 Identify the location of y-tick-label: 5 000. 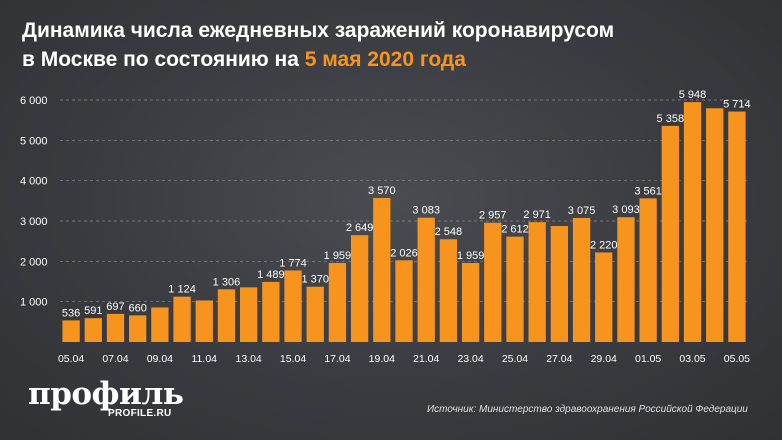
(34, 141).